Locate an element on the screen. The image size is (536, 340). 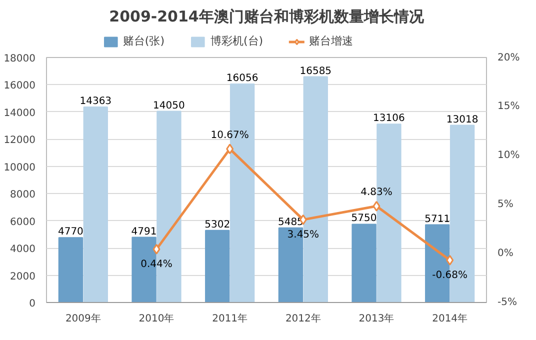
data-label: 10.67% is located at coordinates (229, 135).